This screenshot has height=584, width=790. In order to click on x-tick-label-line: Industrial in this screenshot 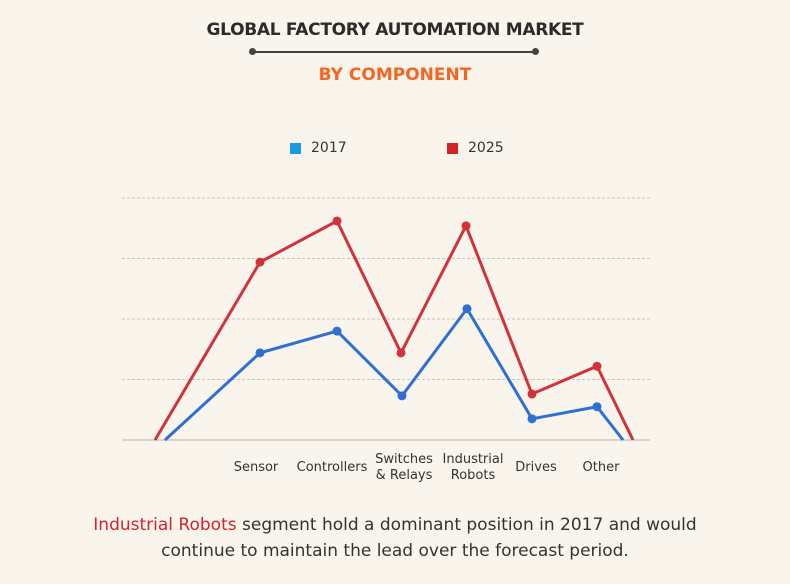, I will do `click(473, 459)`.